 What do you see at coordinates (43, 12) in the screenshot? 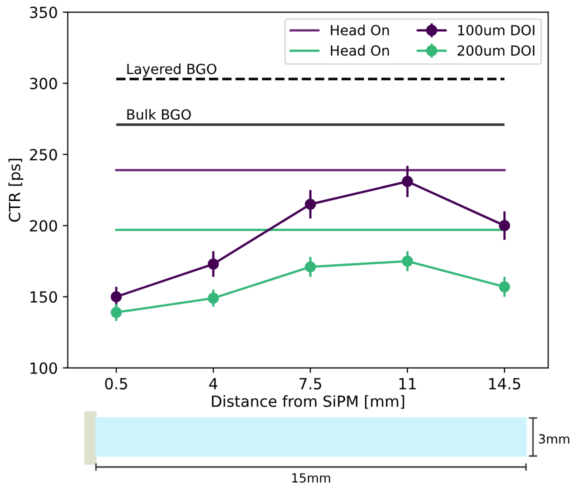
I see `y-tick-label: 350` at bounding box center [43, 12].